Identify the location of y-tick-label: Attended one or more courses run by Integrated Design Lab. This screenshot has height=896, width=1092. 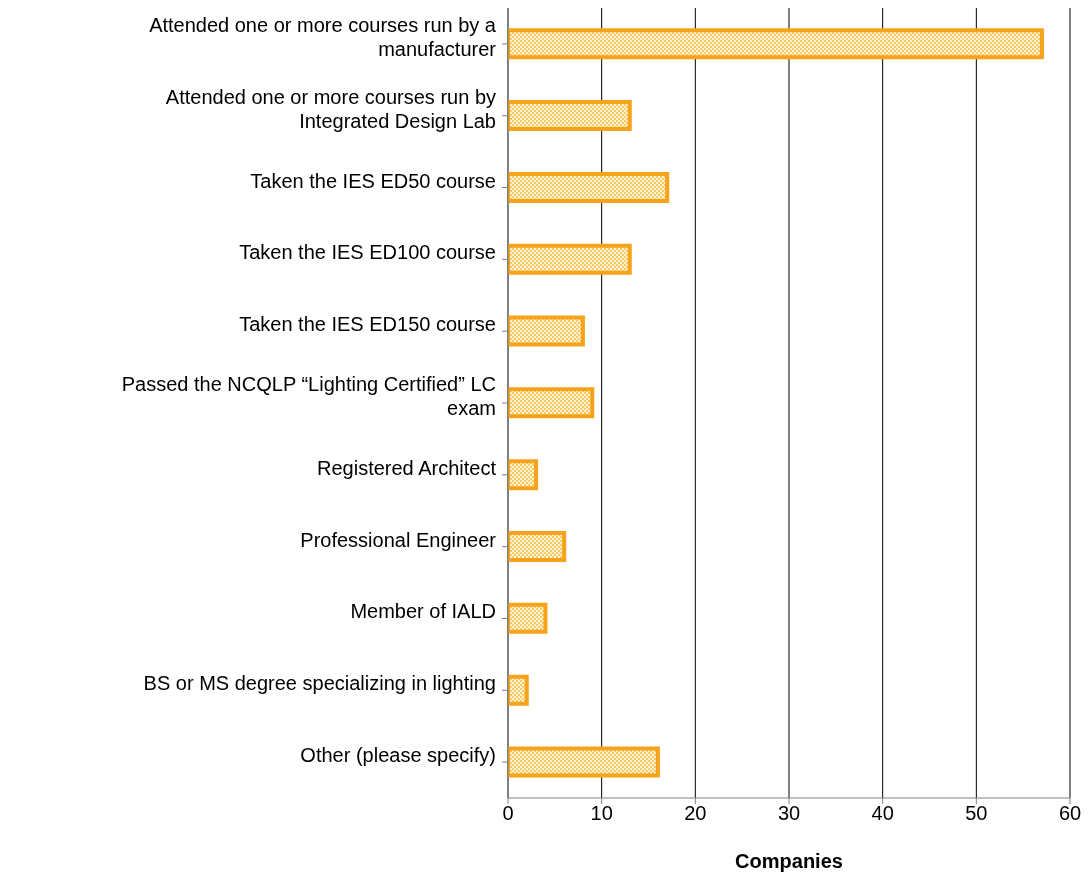
(330, 108).